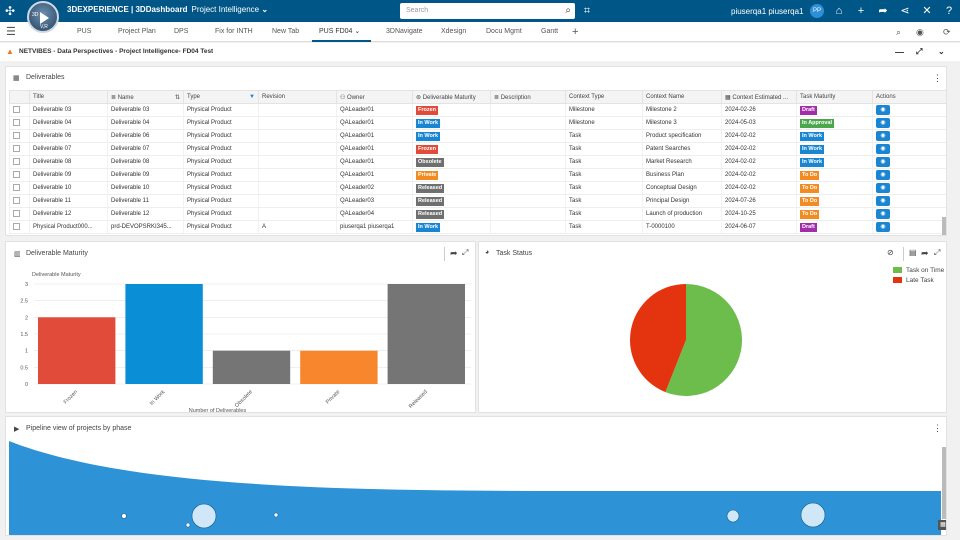 The image size is (960, 540). I want to click on bar-frozen, so click(77, 350).